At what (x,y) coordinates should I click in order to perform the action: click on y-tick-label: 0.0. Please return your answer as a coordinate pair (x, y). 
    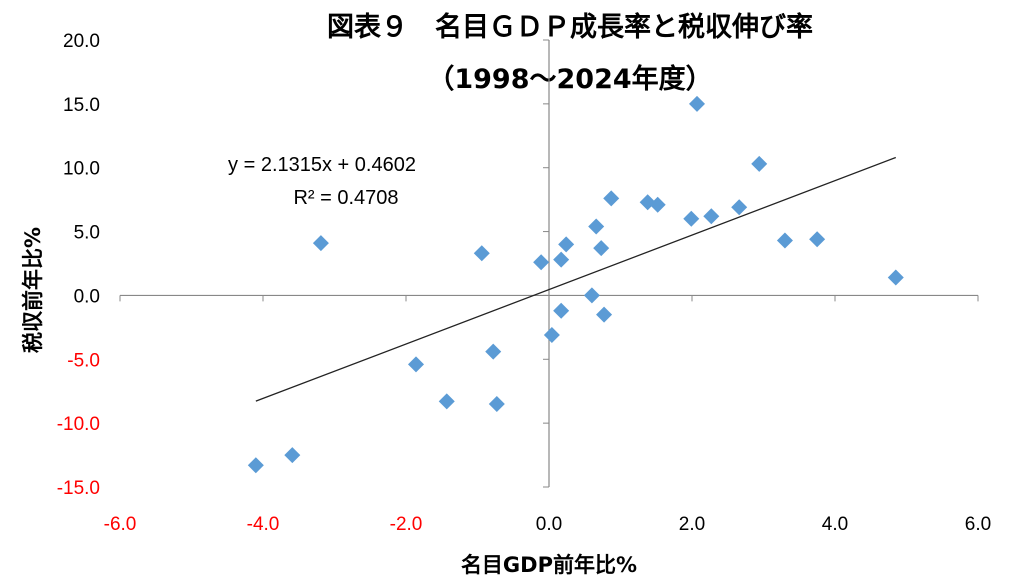
    Looking at the image, I should click on (87, 296).